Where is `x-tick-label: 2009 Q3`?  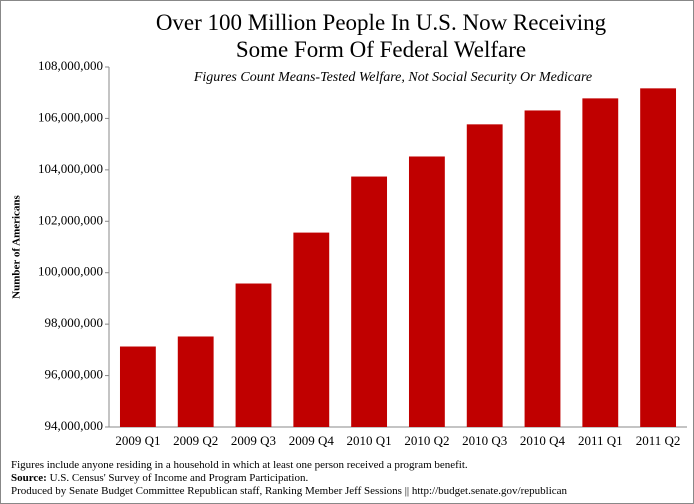
x-tick-label: 2009 Q3 is located at coordinates (253, 440).